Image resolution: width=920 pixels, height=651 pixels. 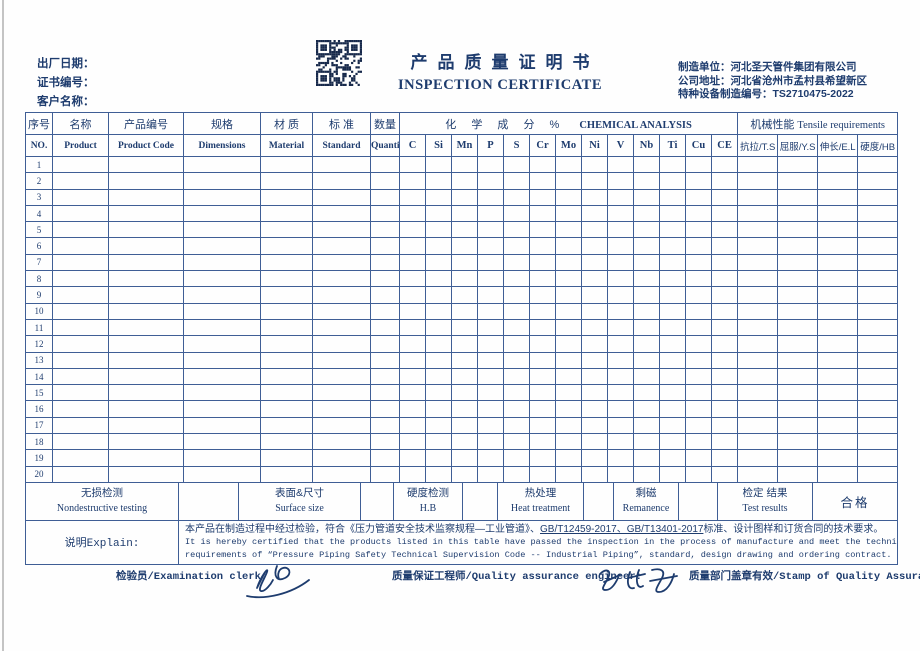 I want to click on col-header-dimensions-cn: 规格, so click(x=222, y=123).